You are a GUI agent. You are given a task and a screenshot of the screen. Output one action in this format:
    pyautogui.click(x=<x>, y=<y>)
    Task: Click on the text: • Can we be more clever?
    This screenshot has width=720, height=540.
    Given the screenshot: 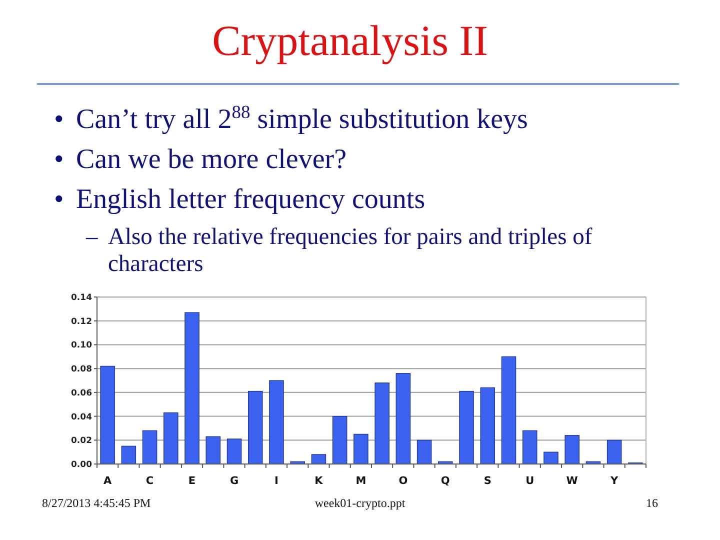 What is the action you would take?
    pyautogui.click(x=200, y=159)
    